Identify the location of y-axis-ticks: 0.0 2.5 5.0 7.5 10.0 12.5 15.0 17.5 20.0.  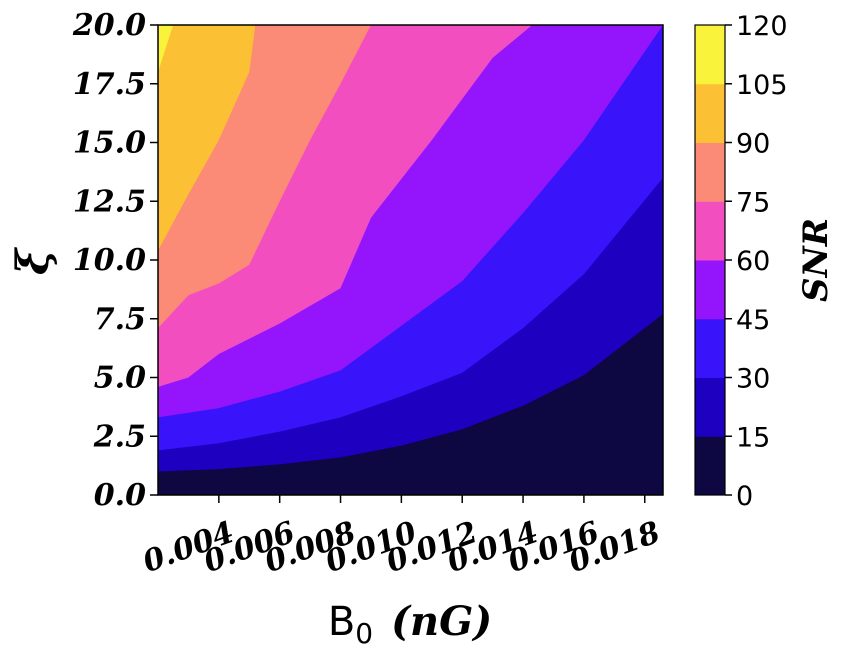
(115, 260).